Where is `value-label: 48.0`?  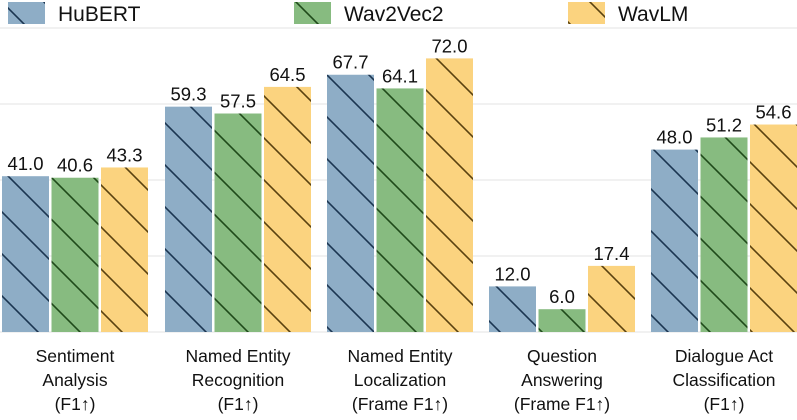
value-label: 48.0 is located at coordinates (674, 137).